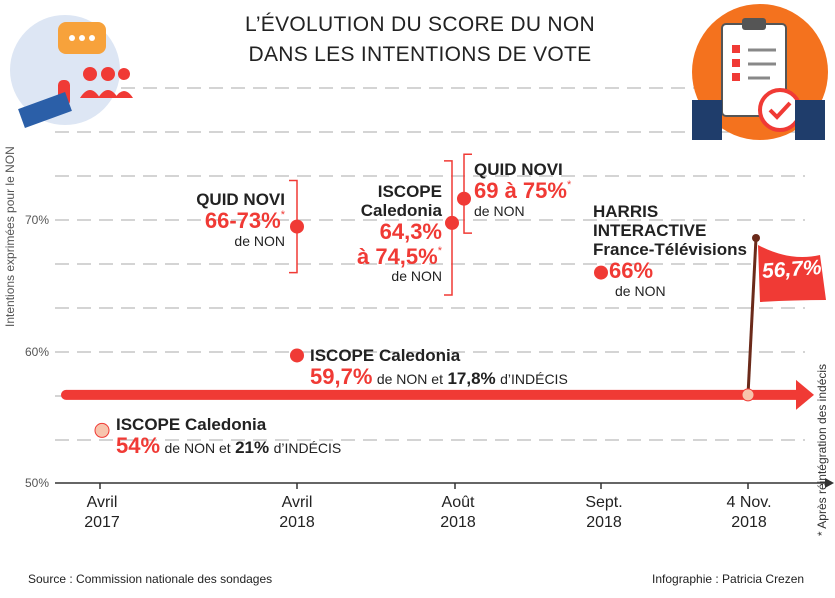 This screenshot has width=835, height=598. What do you see at coordinates (409, 191) in the screenshot?
I see `pollster: ISCOPE` at bounding box center [409, 191].